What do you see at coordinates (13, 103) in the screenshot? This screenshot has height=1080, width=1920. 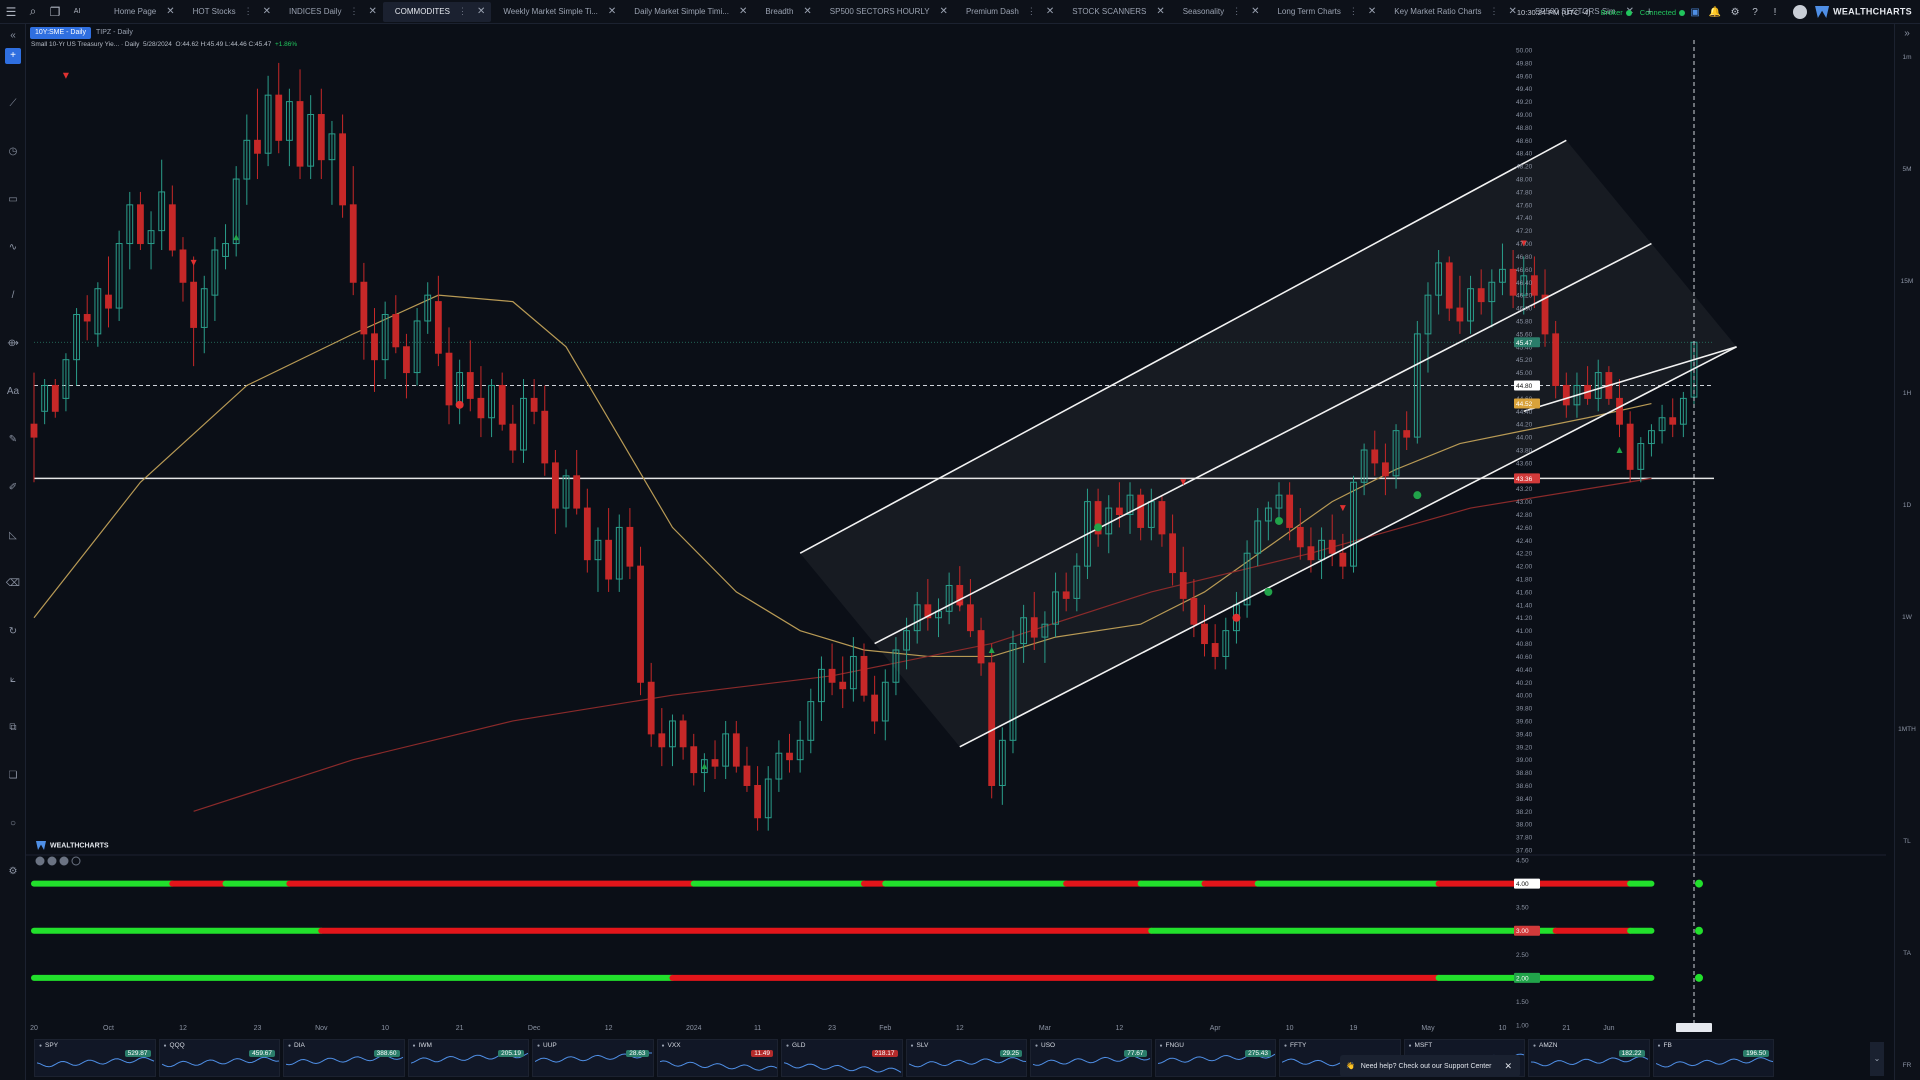 I see `trend-tool-icon: ⟋` at bounding box center [13, 103].